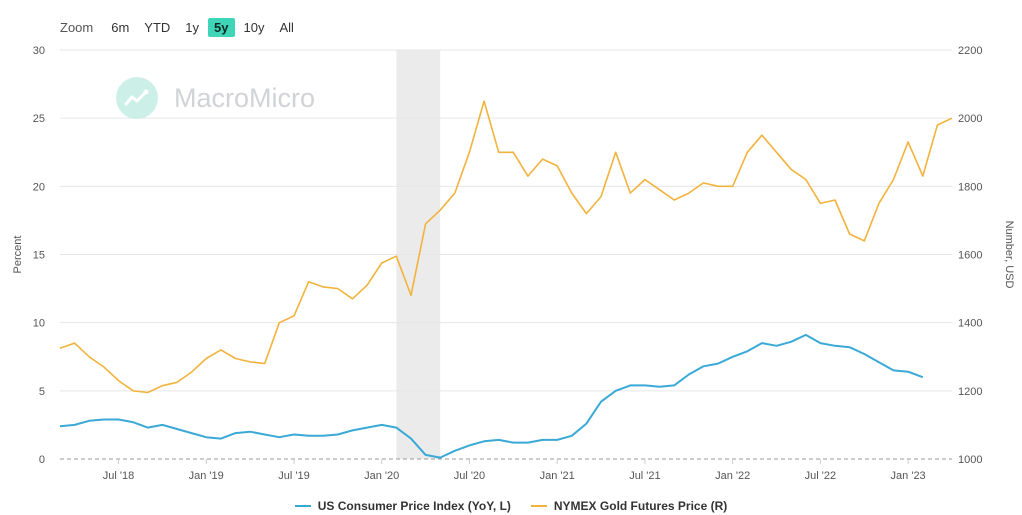 The width and height of the screenshot is (1022, 515). Describe the element at coordinates (970, 256) in the screenshot. I see `y-right-tick-label: 1600` at that location.